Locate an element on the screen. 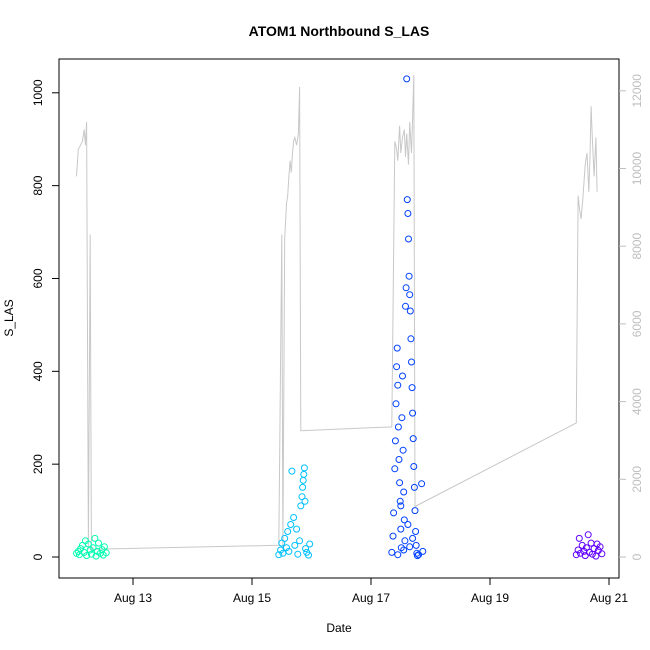  x-tick-label: Aug 13 is located at coordinates (133, 598).